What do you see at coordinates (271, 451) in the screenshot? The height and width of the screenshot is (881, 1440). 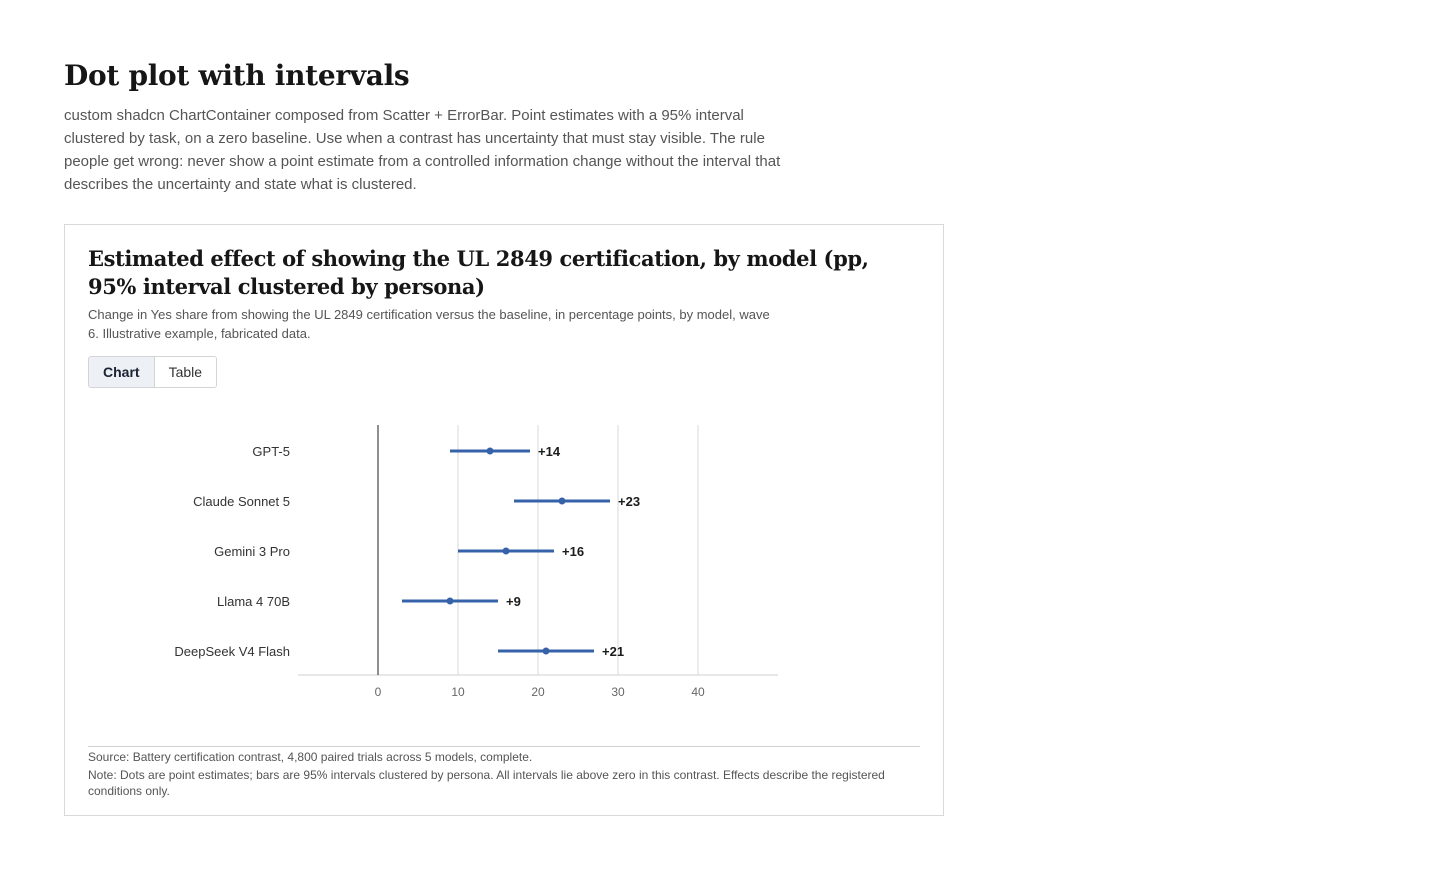 I see `y-category-label: GPT-5` at bounding box center [271, 451].